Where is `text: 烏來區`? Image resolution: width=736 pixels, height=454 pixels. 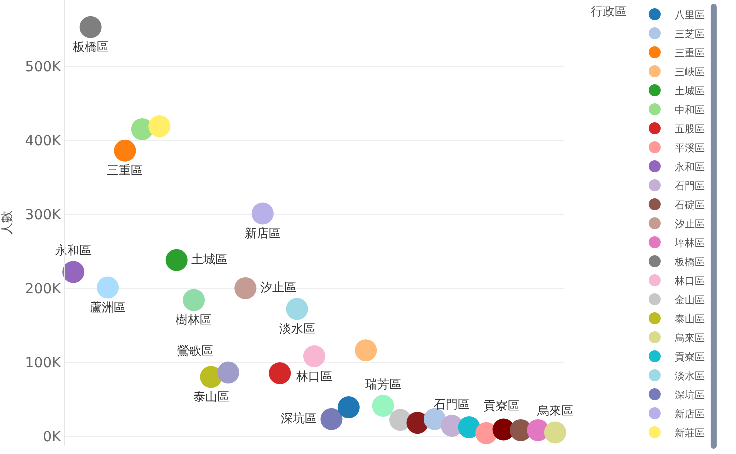
text: 烏來區 is located at coordinates (555, 411).